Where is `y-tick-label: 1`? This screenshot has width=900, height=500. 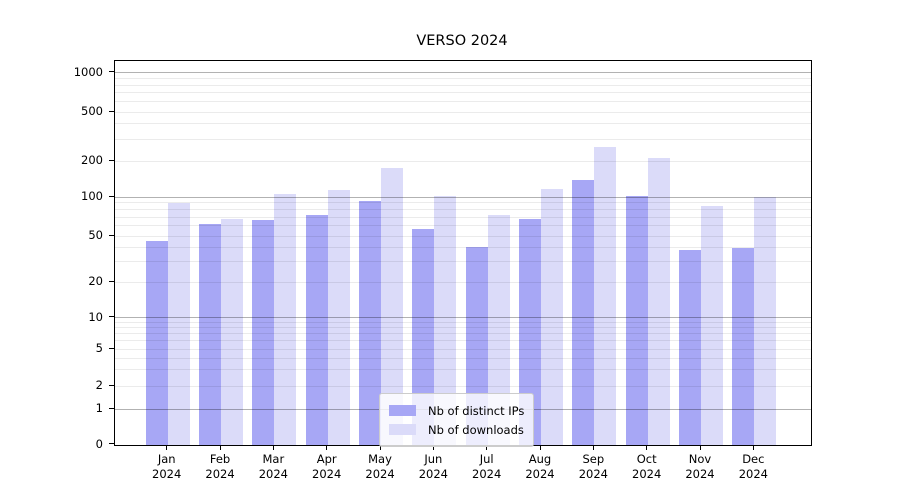
y-tick-label: 1 is located at coordinates (99, 408).